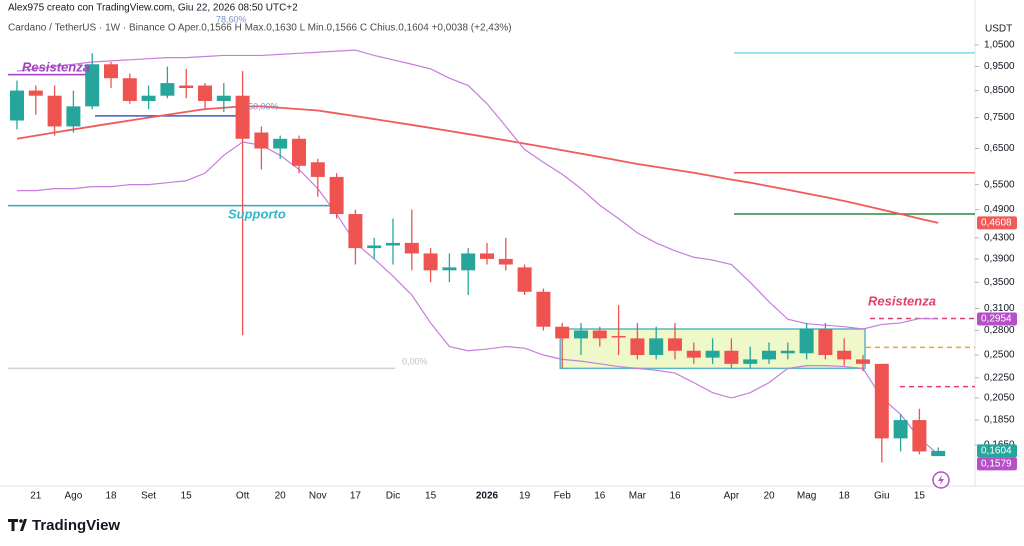 This screenshot has height=546, width=1024. I want to click on x-tick-label: 17, so click(356, 496).